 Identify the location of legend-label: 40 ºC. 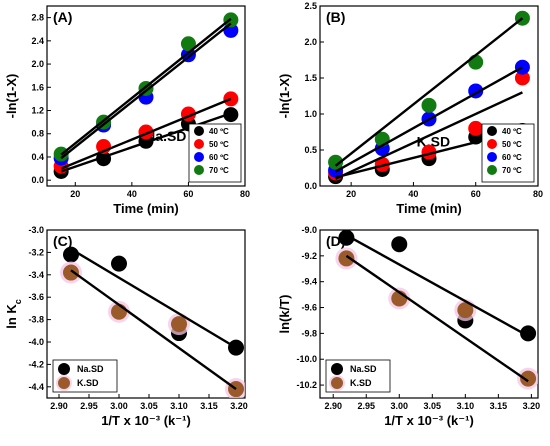
(219, 131).